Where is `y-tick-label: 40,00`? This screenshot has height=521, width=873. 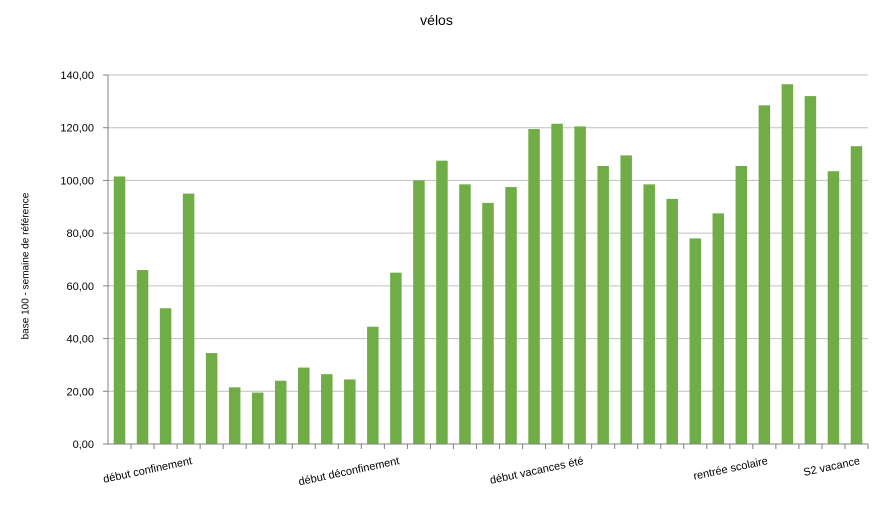 y-tick-label: 40,00 is located at coordinates (80, 340).